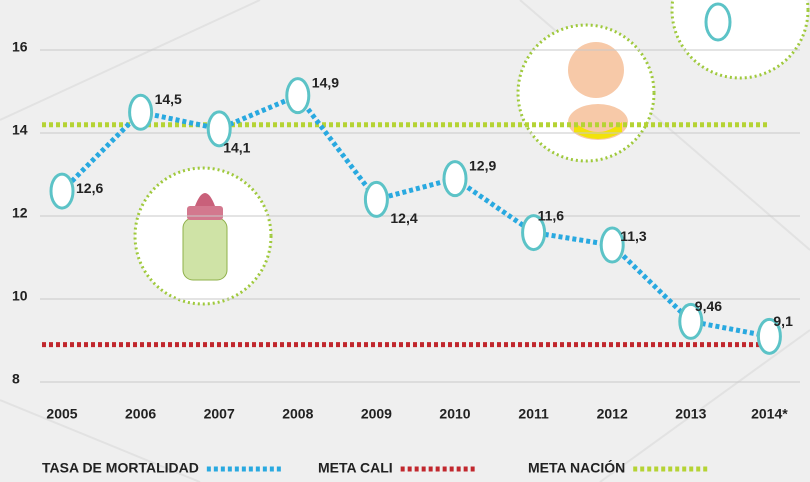 The height and width of the screenshot is (482, 810). What do you see at coordinates (20, 296) in the screenshot?
I see `y-tick-label: 10` at bounding box center [20, 296].